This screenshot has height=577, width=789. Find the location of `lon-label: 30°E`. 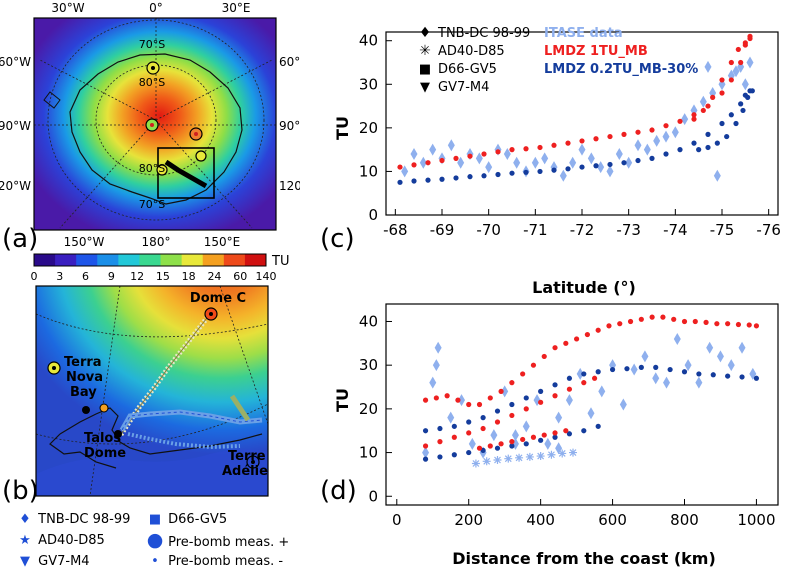

lon-label: 30°E is located at coordinates (236, 8).